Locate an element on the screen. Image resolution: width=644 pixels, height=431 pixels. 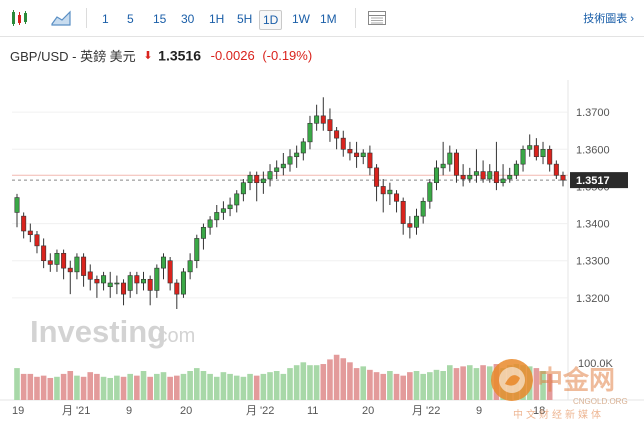
table-icon is located at coordinates (377, 18).